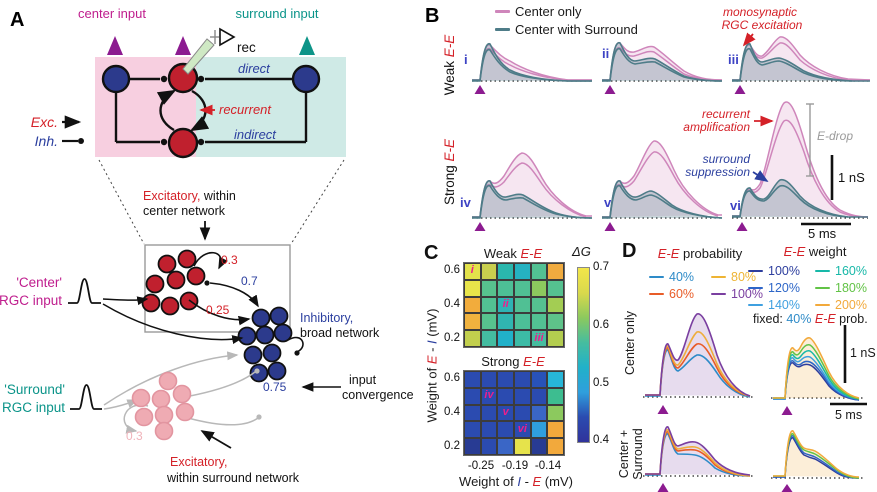 The image size is (877, 492). Describe the element at coordinates (449, 65) in the screenshot. I see `weak-ee-label: Weak E-E` at that location.